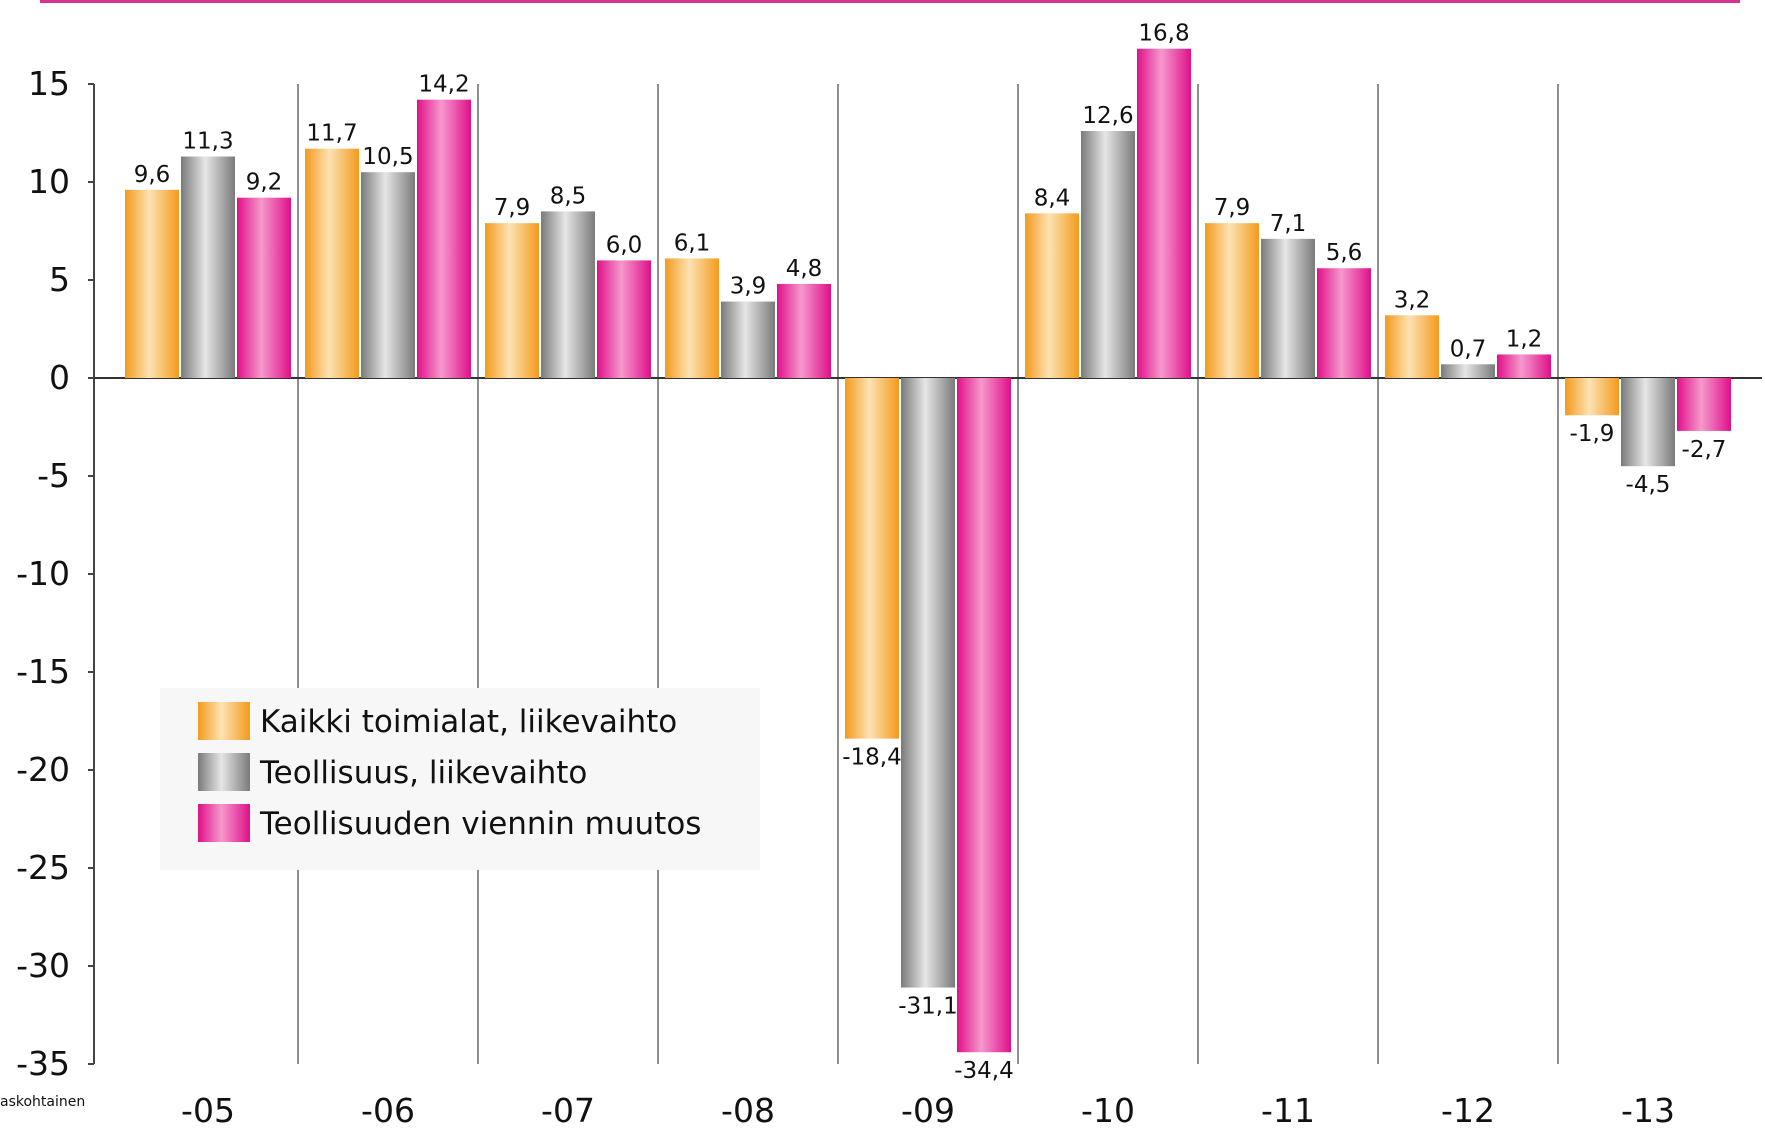 This screenshot has width=1765, height=1129. Describe the element at coordinates (49, 83) in the screenshot. I see `y-tick-label: 15` at that location.